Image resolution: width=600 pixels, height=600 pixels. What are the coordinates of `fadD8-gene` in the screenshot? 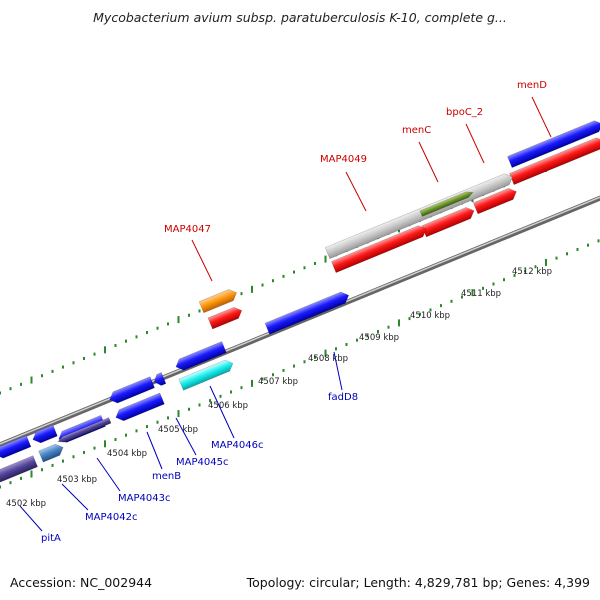 It's located at (307, 313).